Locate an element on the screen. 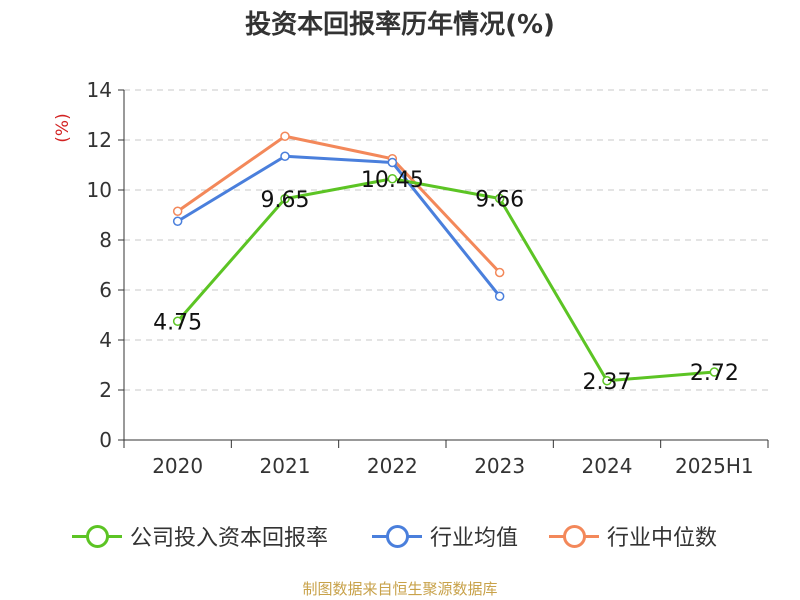 The image size is (800, 600). x-tick-label: 2021 is located at coordinates (285, 466).